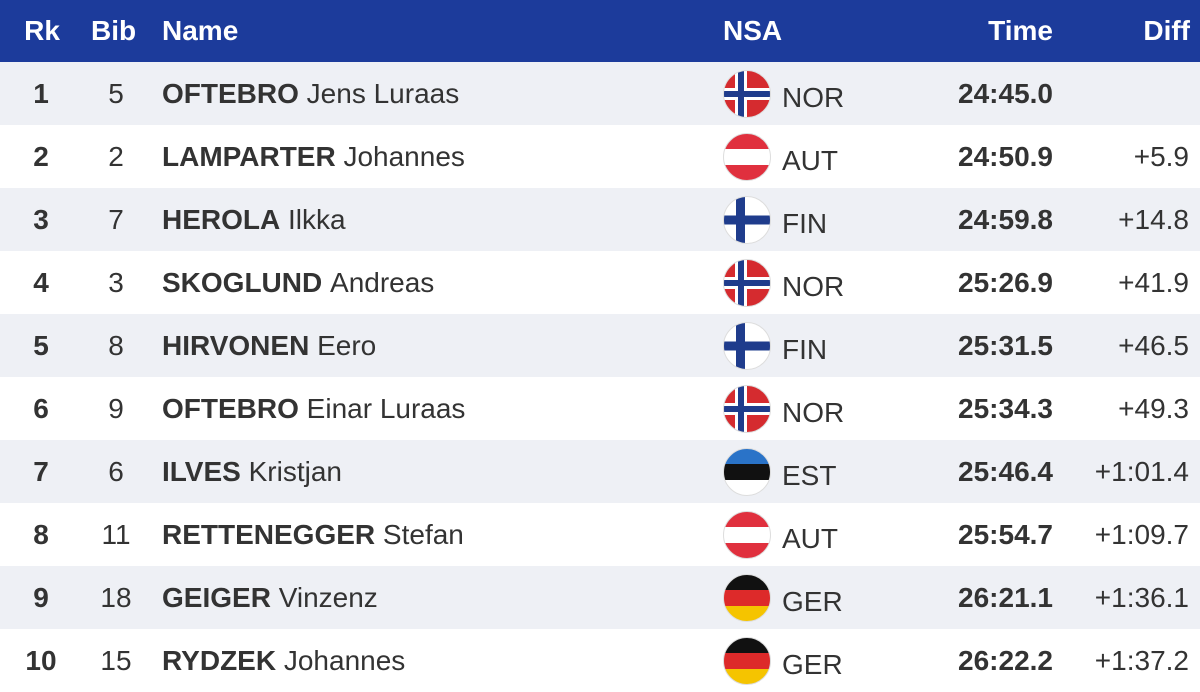 This screenshot has height=692, width=1200. Describe the element at coordinates (1005, 534) in the screenshot. I see `time: 25:54.7` at that location.